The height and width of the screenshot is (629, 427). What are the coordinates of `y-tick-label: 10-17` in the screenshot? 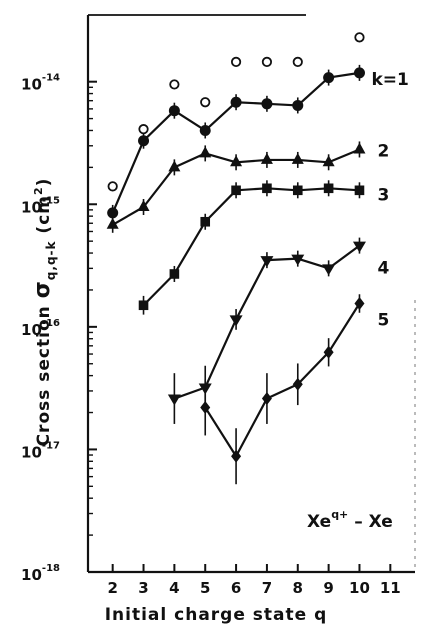 It's located at (40, 450).